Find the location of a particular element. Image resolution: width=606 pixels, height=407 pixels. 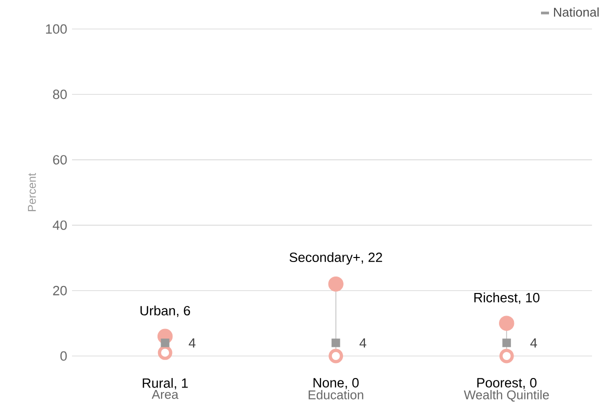

data-label: Rural, 1 is located at coordinates (165, 384).